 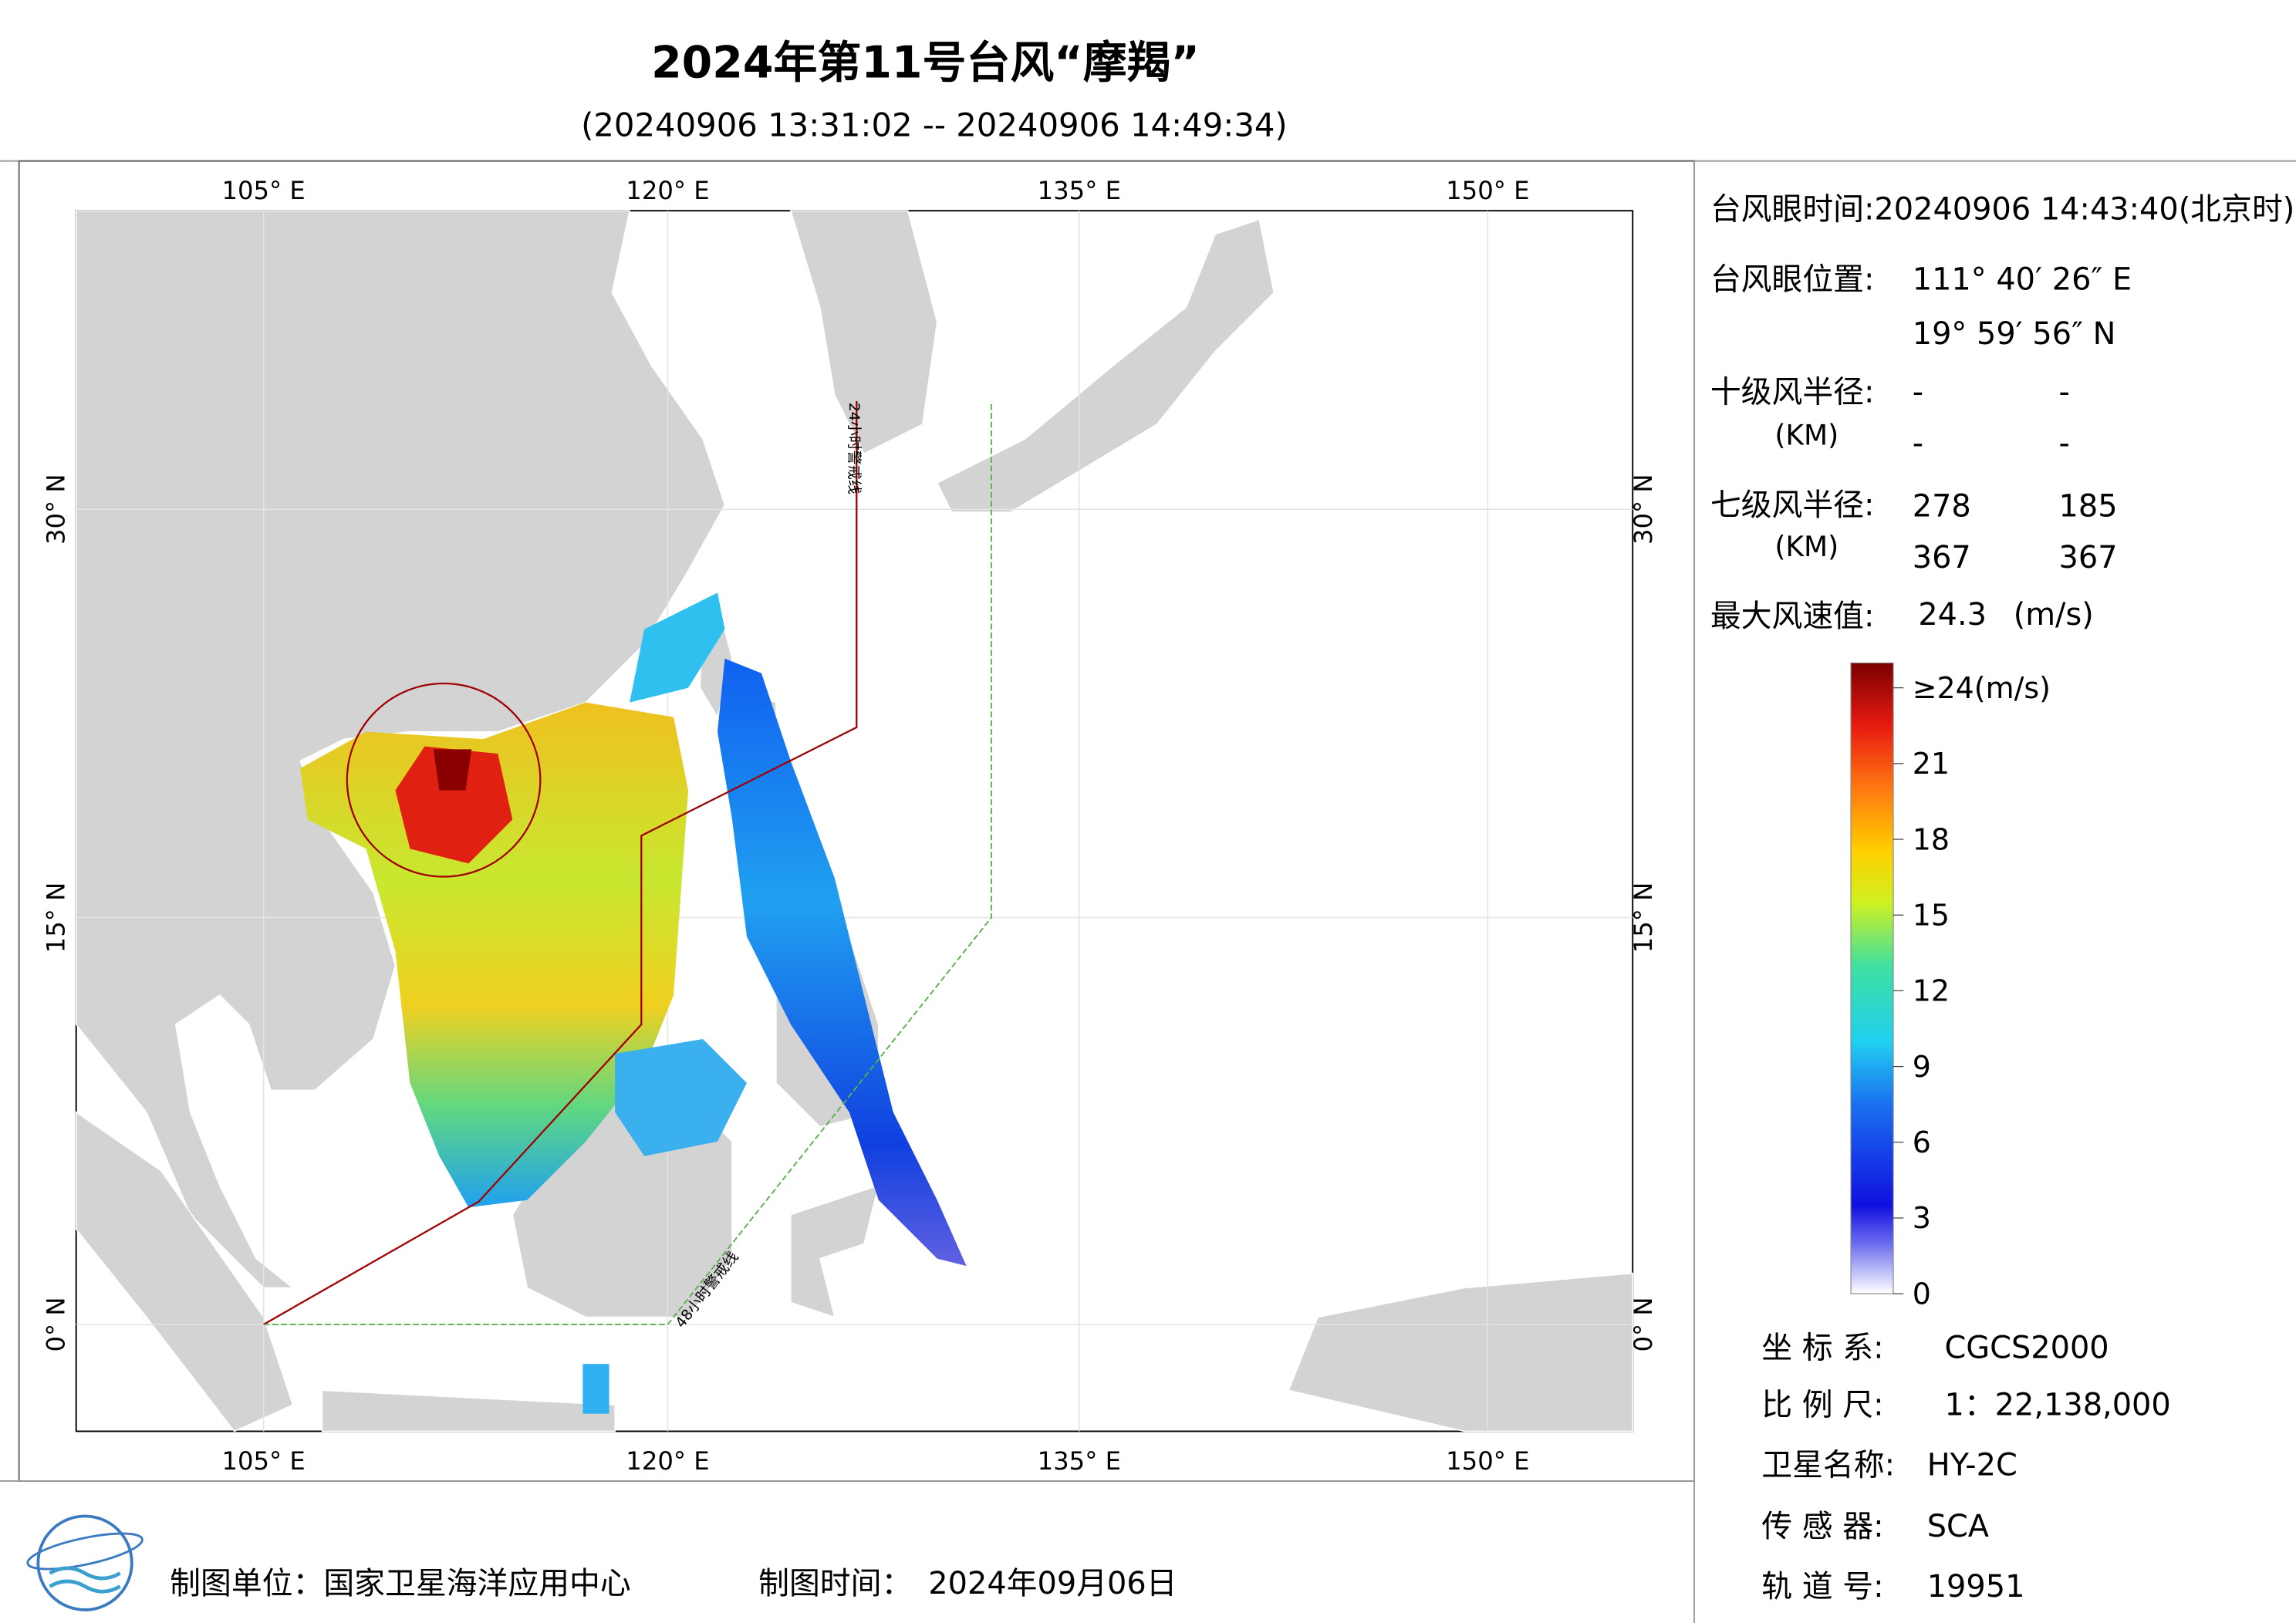 I want to click on colorbar-label: 21, so click(x=1931, y=764).